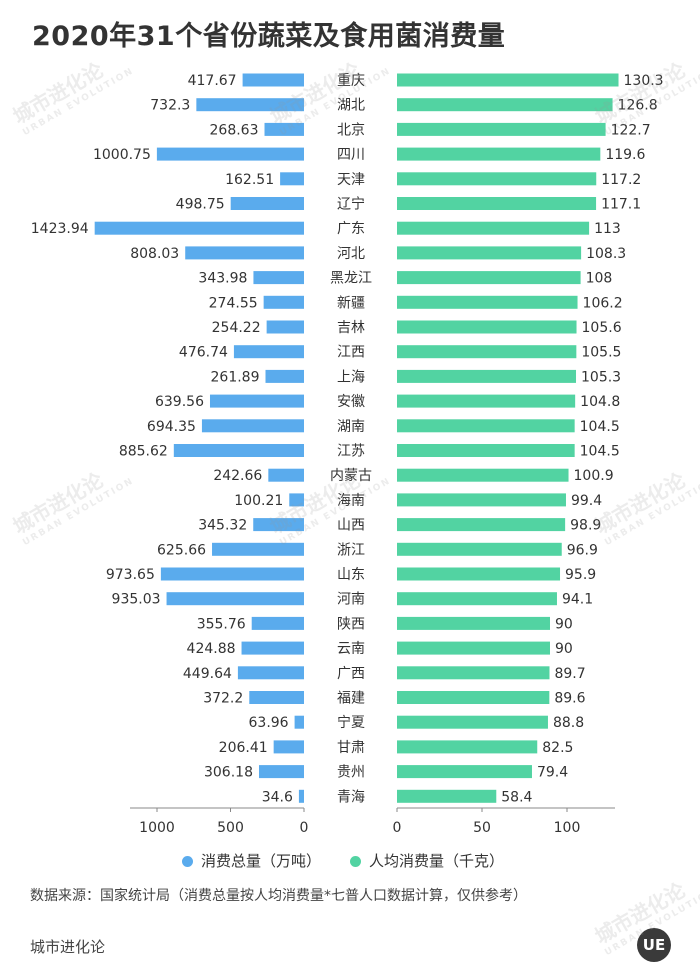  I want to click on category-label: 湖南, so click(351, 427).